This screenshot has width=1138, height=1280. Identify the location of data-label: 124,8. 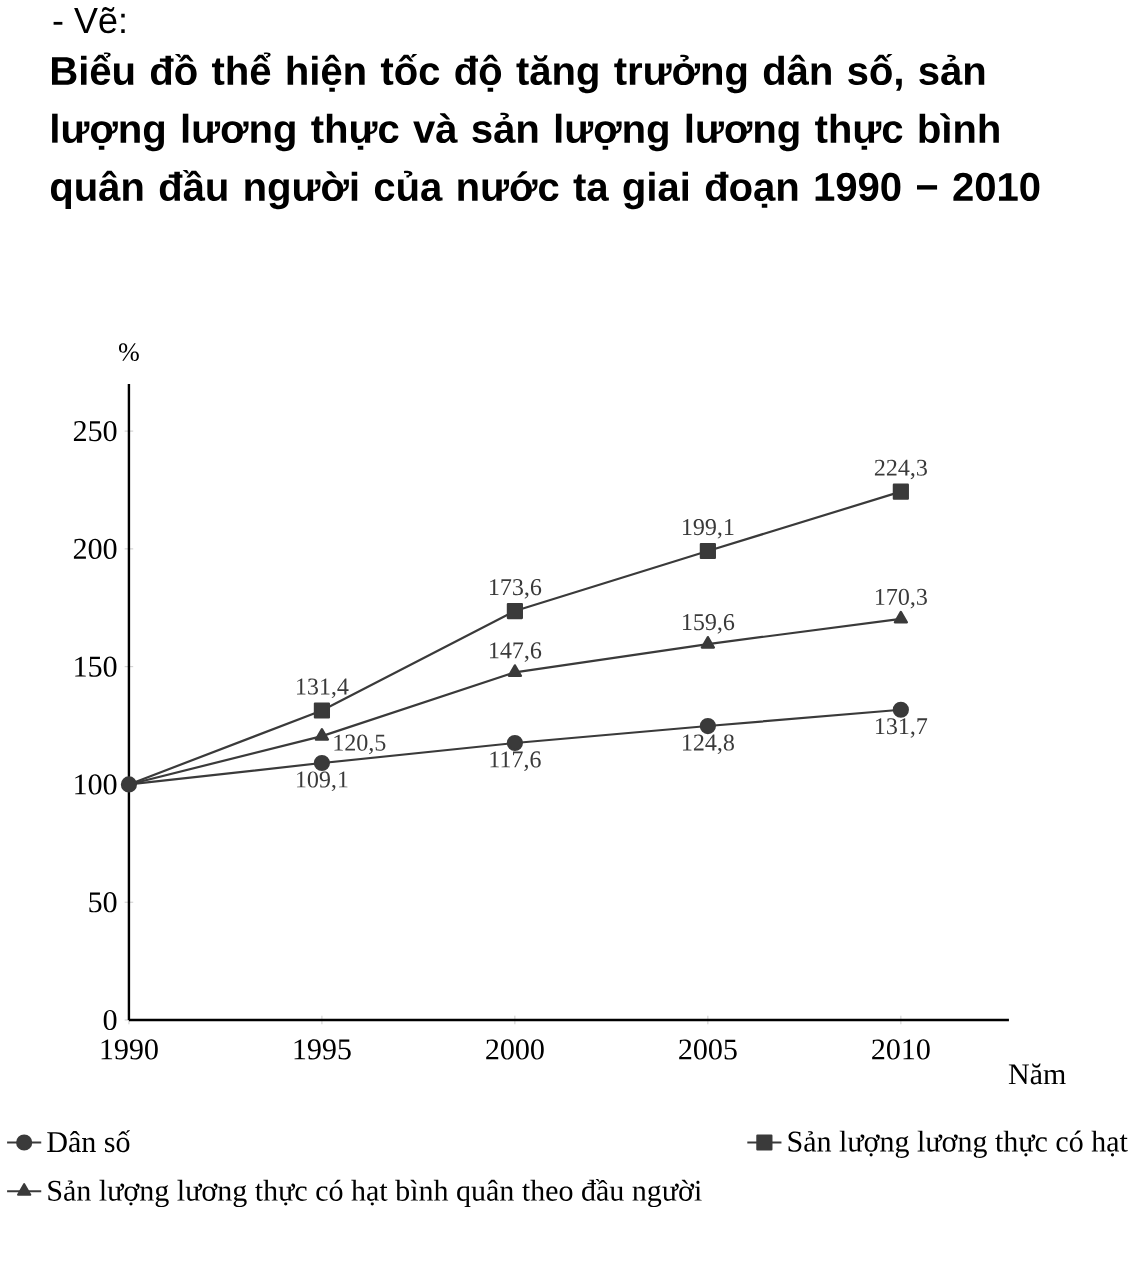
(709, 744).